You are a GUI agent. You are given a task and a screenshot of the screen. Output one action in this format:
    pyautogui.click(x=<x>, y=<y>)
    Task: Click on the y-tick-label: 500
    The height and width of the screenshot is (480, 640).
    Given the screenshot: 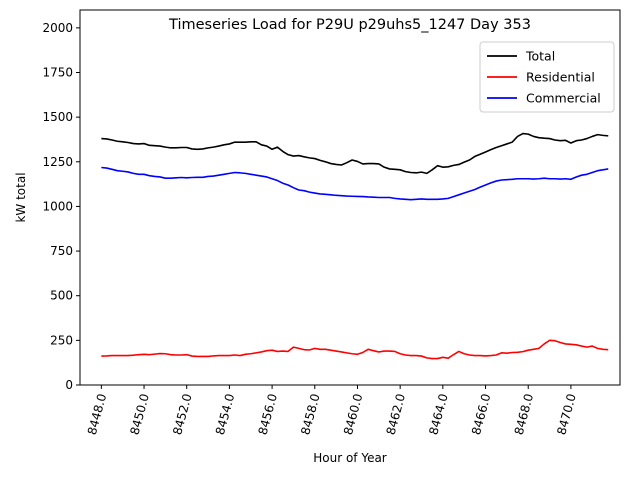 What is the action you would take?
    pyautogui.click(x=61, y=296)
    